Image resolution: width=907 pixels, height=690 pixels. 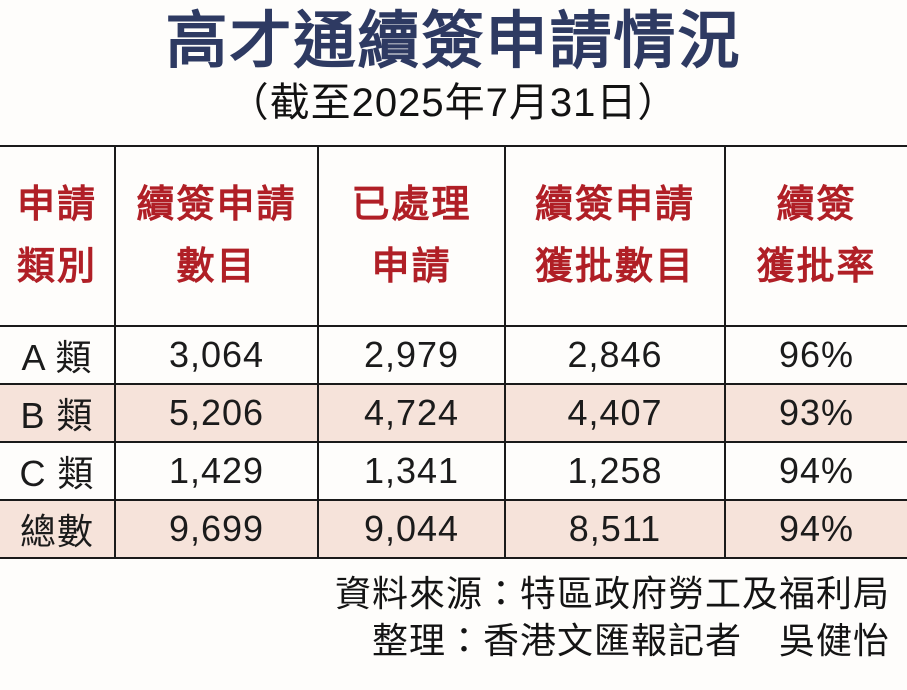 I want to click on cell-processed: 1,341, so click(x=411, y=471).